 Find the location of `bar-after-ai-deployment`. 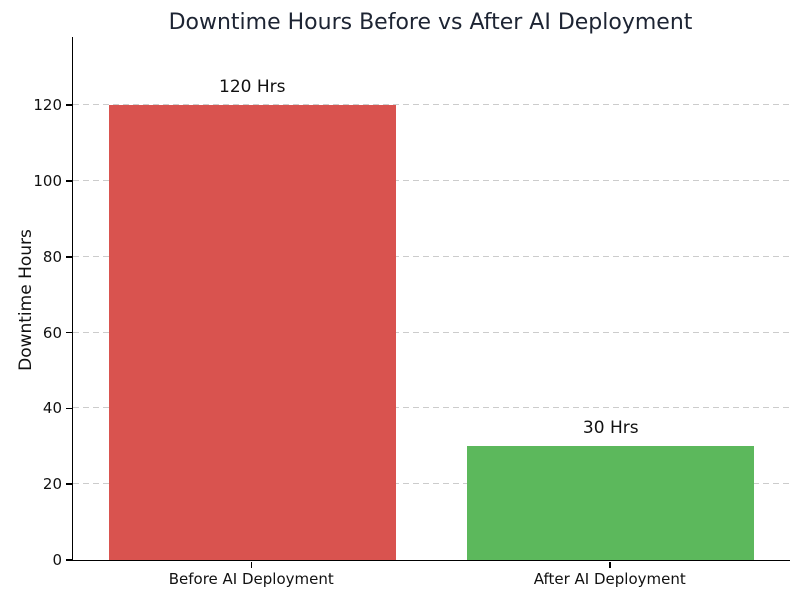

bar-after-ai-deployment is located at coordinates (611, 503).